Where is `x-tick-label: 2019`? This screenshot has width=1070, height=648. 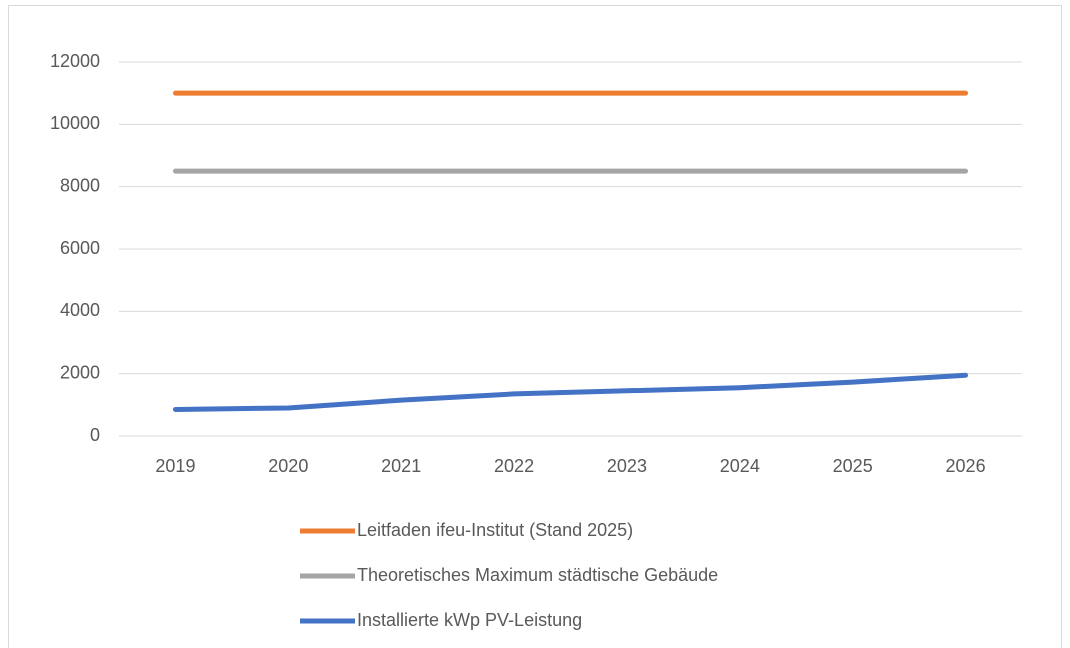
x-tick-label: 2019 is located at coordinates (175, 466).